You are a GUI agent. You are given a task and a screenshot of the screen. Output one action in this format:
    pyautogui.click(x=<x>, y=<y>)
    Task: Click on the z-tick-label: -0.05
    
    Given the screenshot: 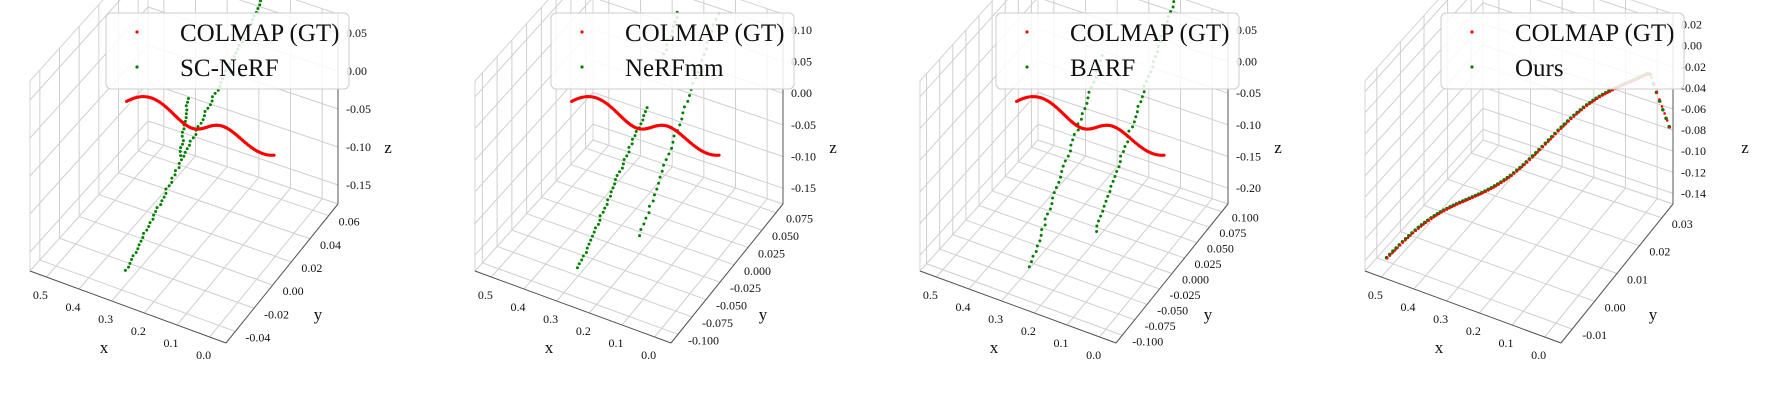 What is the action you would take?
    pyautogui.click(x=803, y=125)
    